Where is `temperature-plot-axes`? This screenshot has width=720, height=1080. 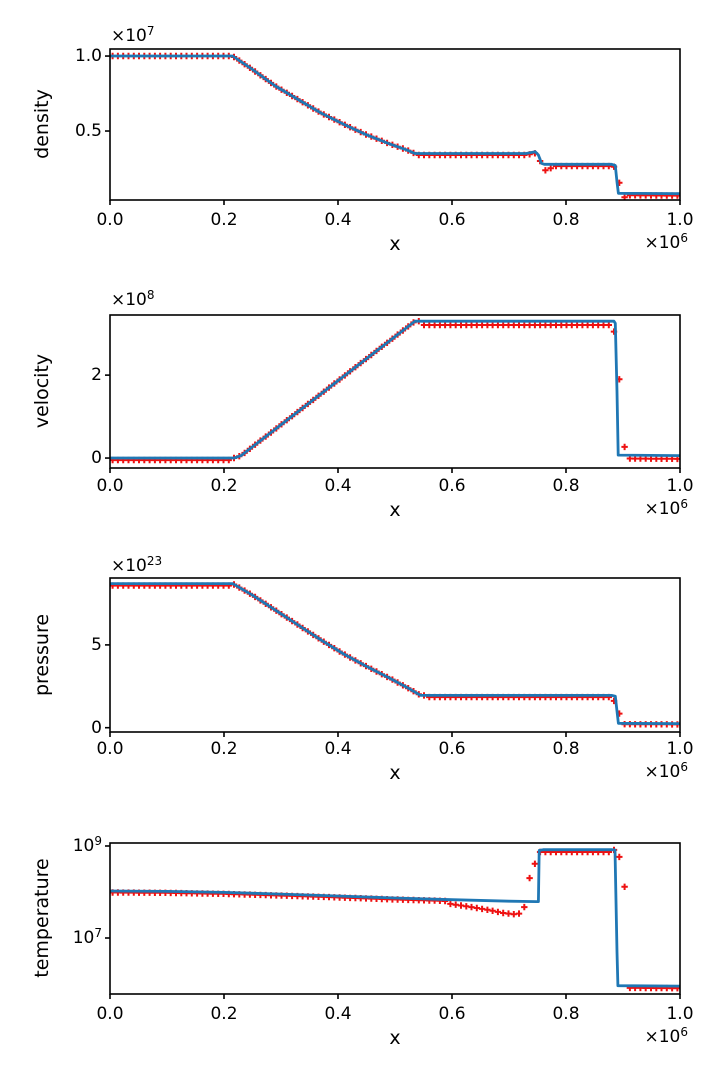 temperature-plot-axes is located at coordinates (393, 920).